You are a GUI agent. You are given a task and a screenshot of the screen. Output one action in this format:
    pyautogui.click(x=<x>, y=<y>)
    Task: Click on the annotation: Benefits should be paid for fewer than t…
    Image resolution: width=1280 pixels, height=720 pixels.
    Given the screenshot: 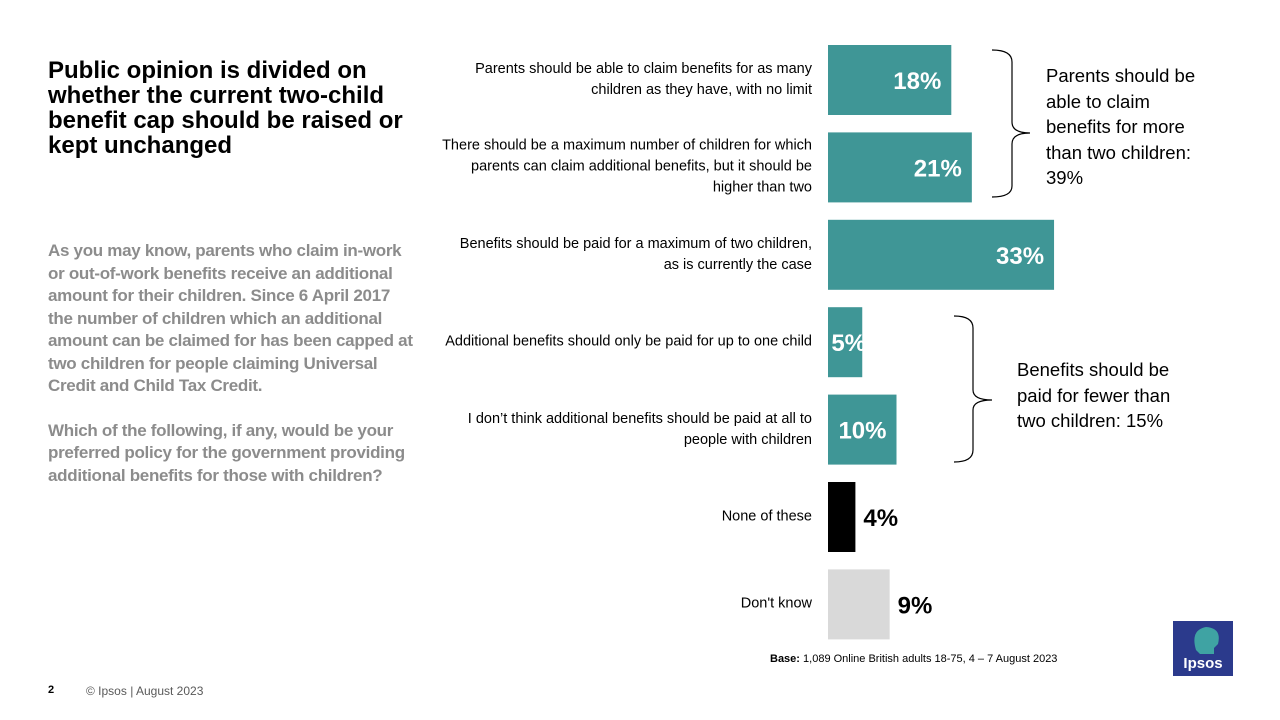 What is the action you would take?
    pyautogui.click(x=1094, y=395)
    